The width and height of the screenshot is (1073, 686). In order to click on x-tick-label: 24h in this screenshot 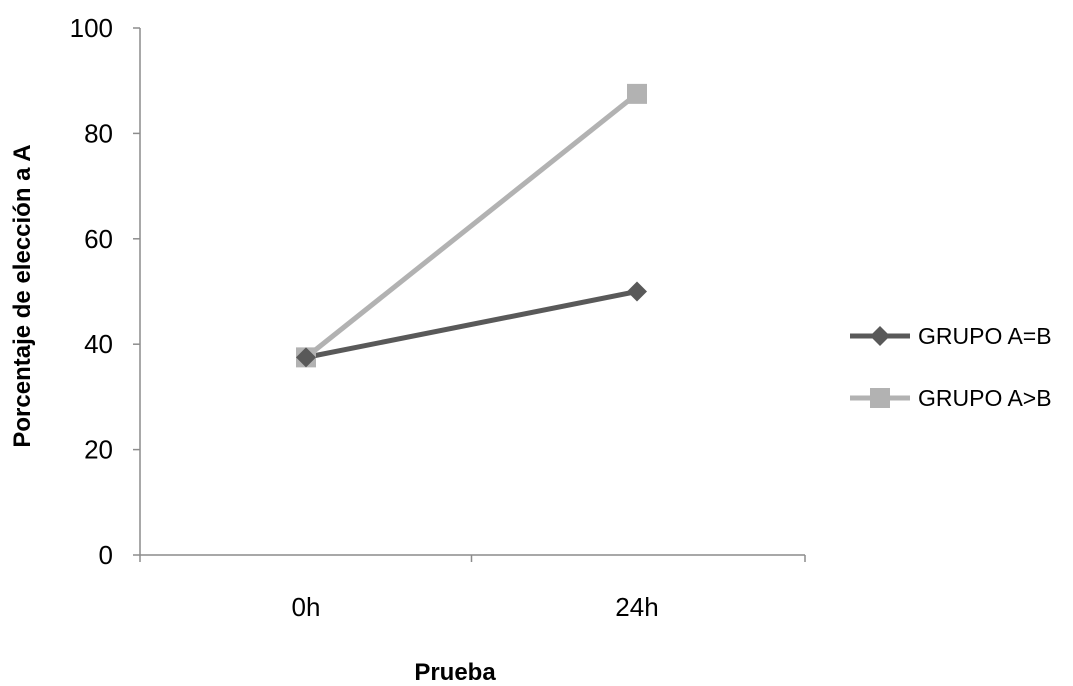, I will do `click(636, 607)`.